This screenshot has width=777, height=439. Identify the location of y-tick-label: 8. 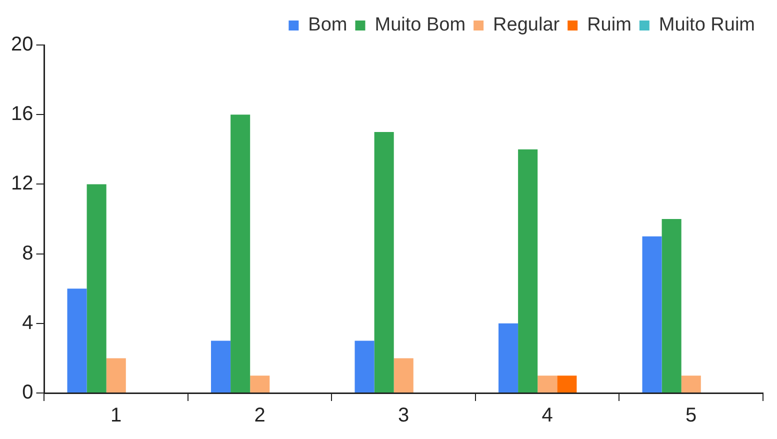
(28, 253).